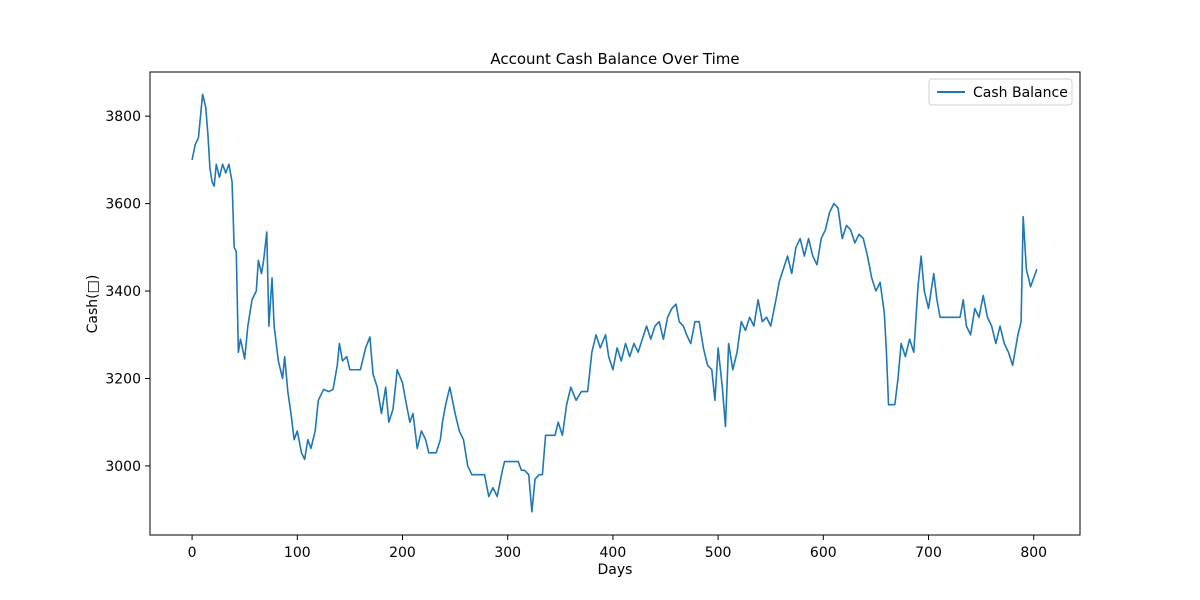  What do you see at coordinates (402, 553) in the screenshot?
I see `x-tick-label: 200` at bounding box center [402, 553].